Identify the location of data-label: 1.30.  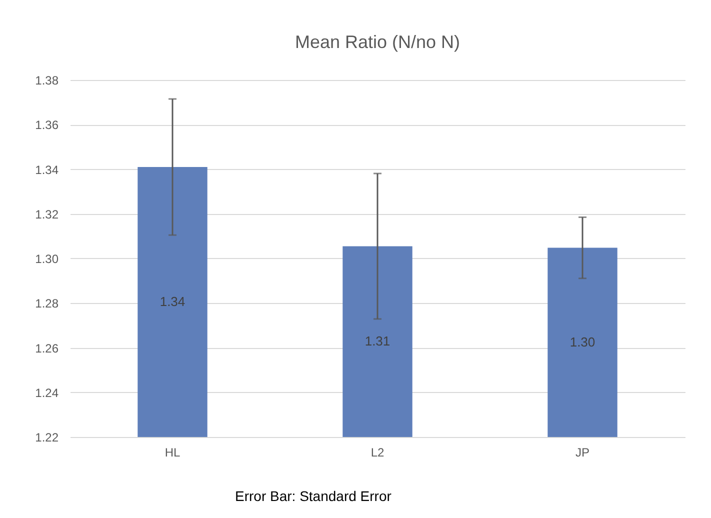
(583, 342).